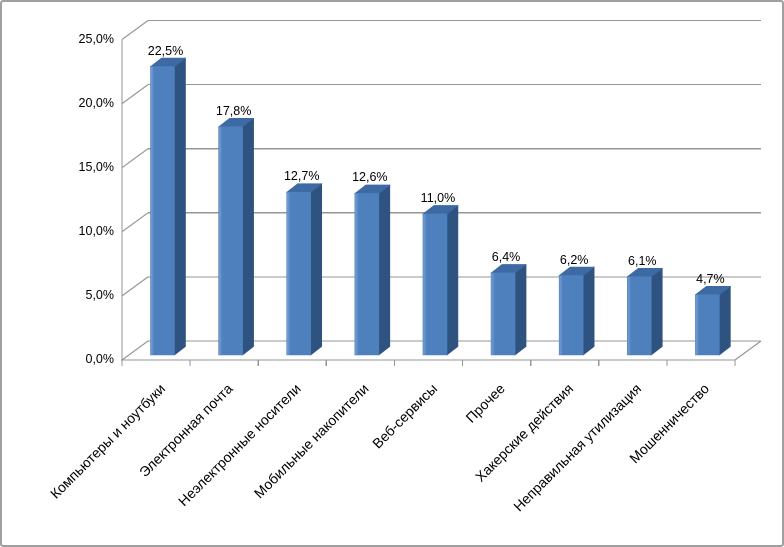 Image resolution: width=784 pixels, height=547 pixels. Describe the element at coordinates (748, 350) in the screenshot. I see `floor-right-edge` at that location.